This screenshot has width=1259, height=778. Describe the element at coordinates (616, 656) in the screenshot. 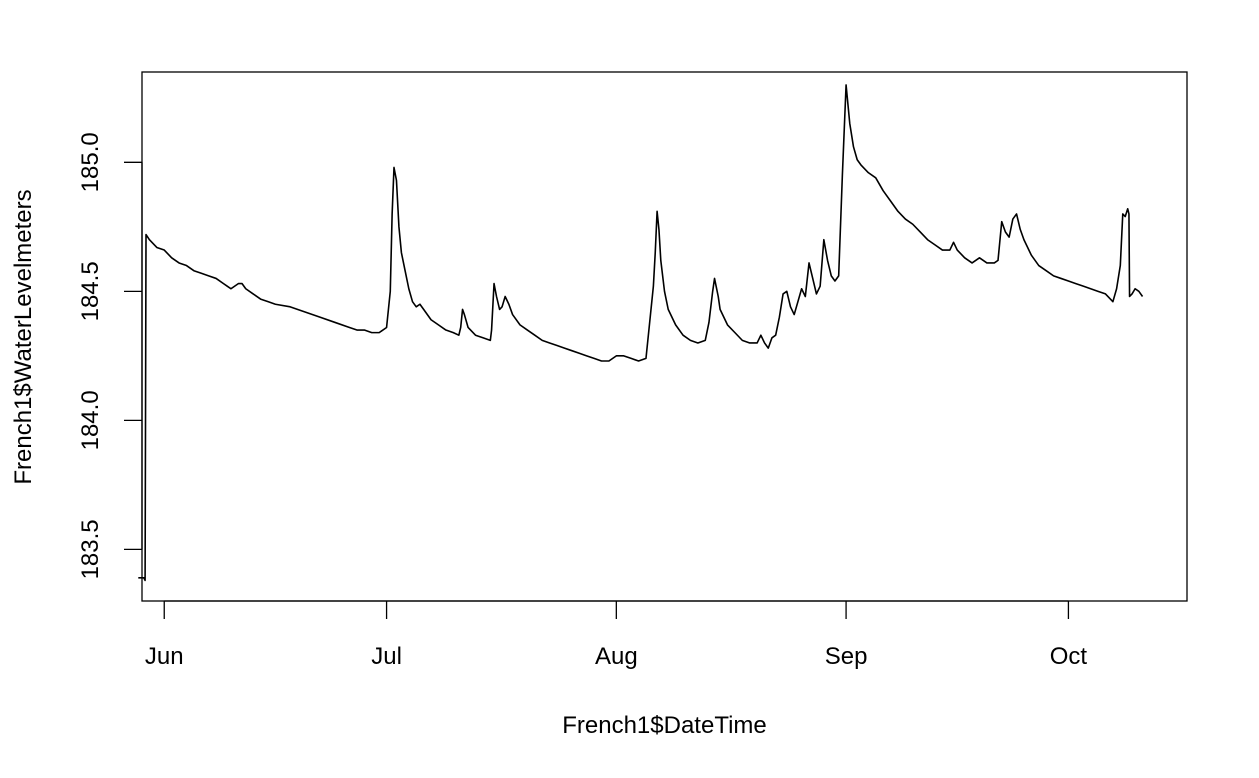

I see `x-tick-label: Aug` at that location.